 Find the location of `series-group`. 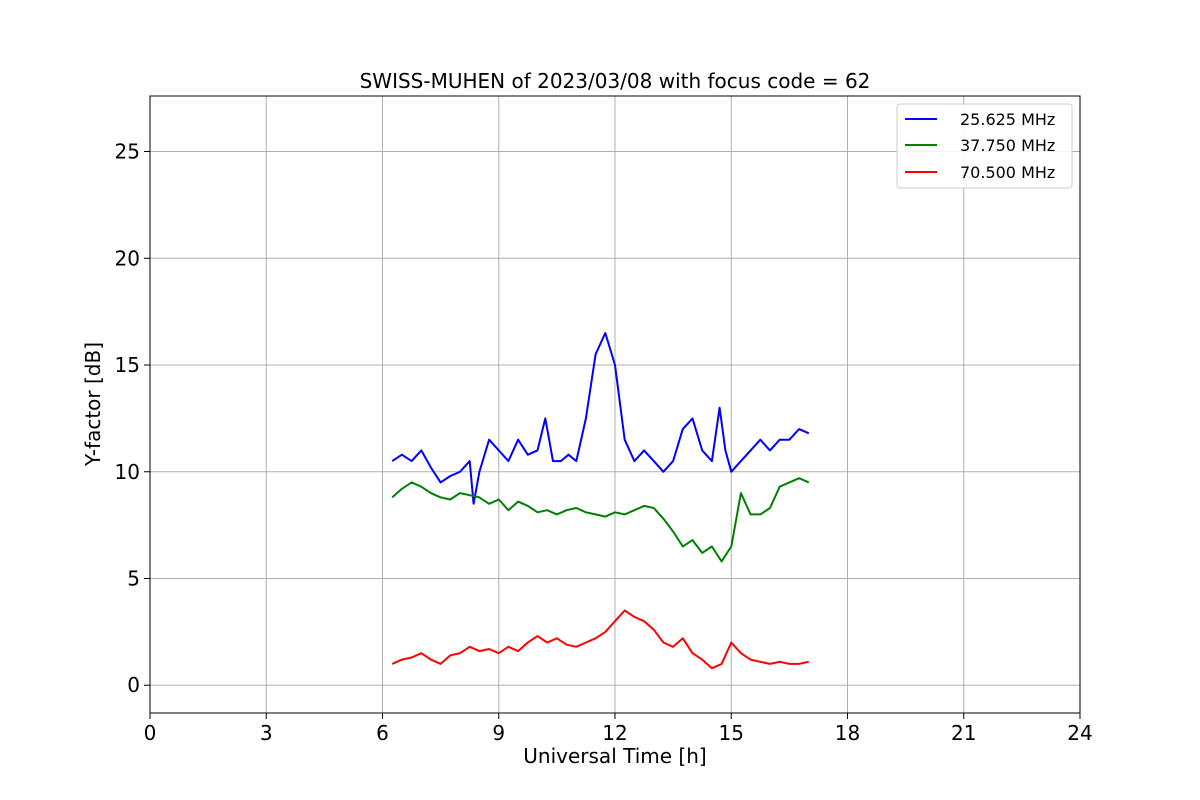

series-group is located at coordinates (600, 501).